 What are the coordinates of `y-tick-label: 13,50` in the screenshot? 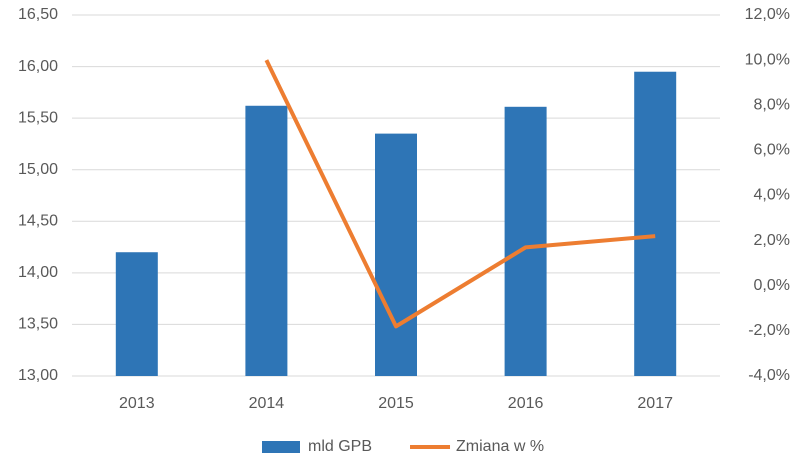 It's located at (38, 324).